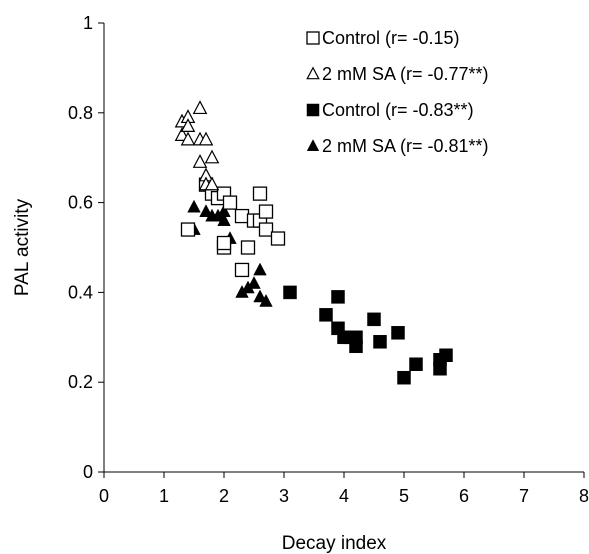  Describe the element at coordinates (405, 146) in the screenshot. I see `legend-label: 2 mM SA (r= -0.81**)` at that location.